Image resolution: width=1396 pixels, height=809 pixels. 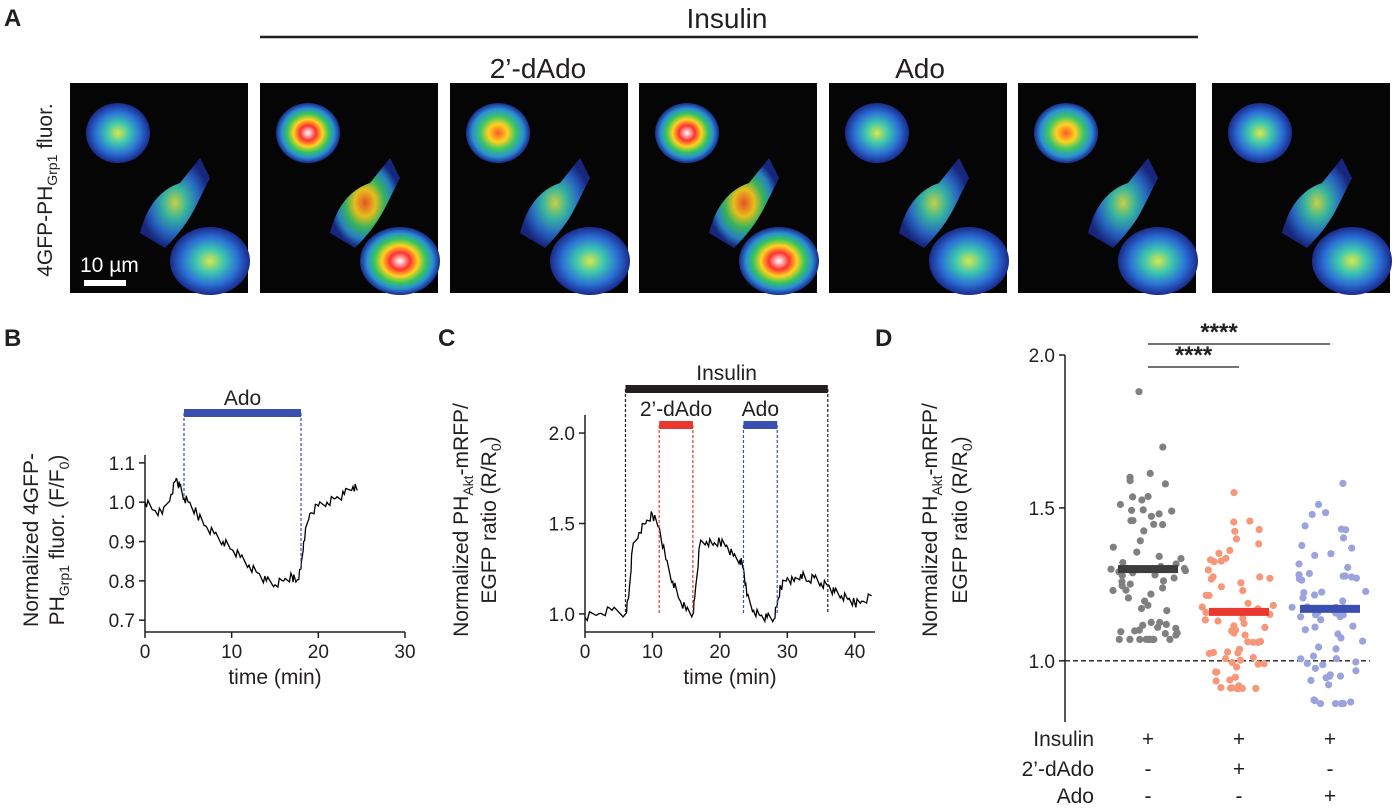 I want to click on svg-text: 4GFP-PHGrp1 fluor., so click(x=47, y=190).